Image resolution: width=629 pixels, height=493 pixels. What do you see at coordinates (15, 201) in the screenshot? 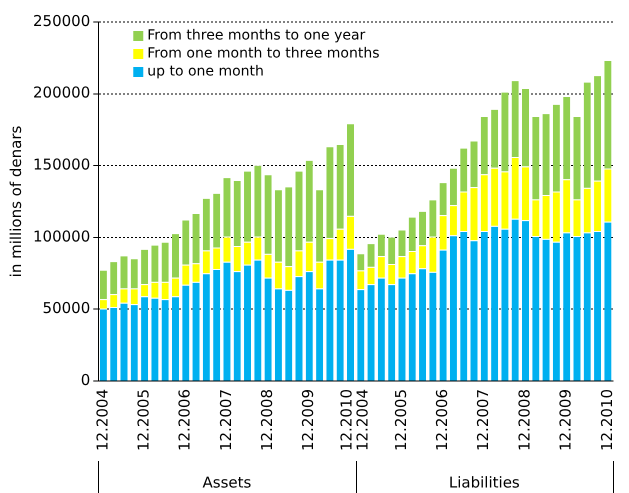
I see `y-axis-title: in millions of denars` at bounding box center [15, 201].